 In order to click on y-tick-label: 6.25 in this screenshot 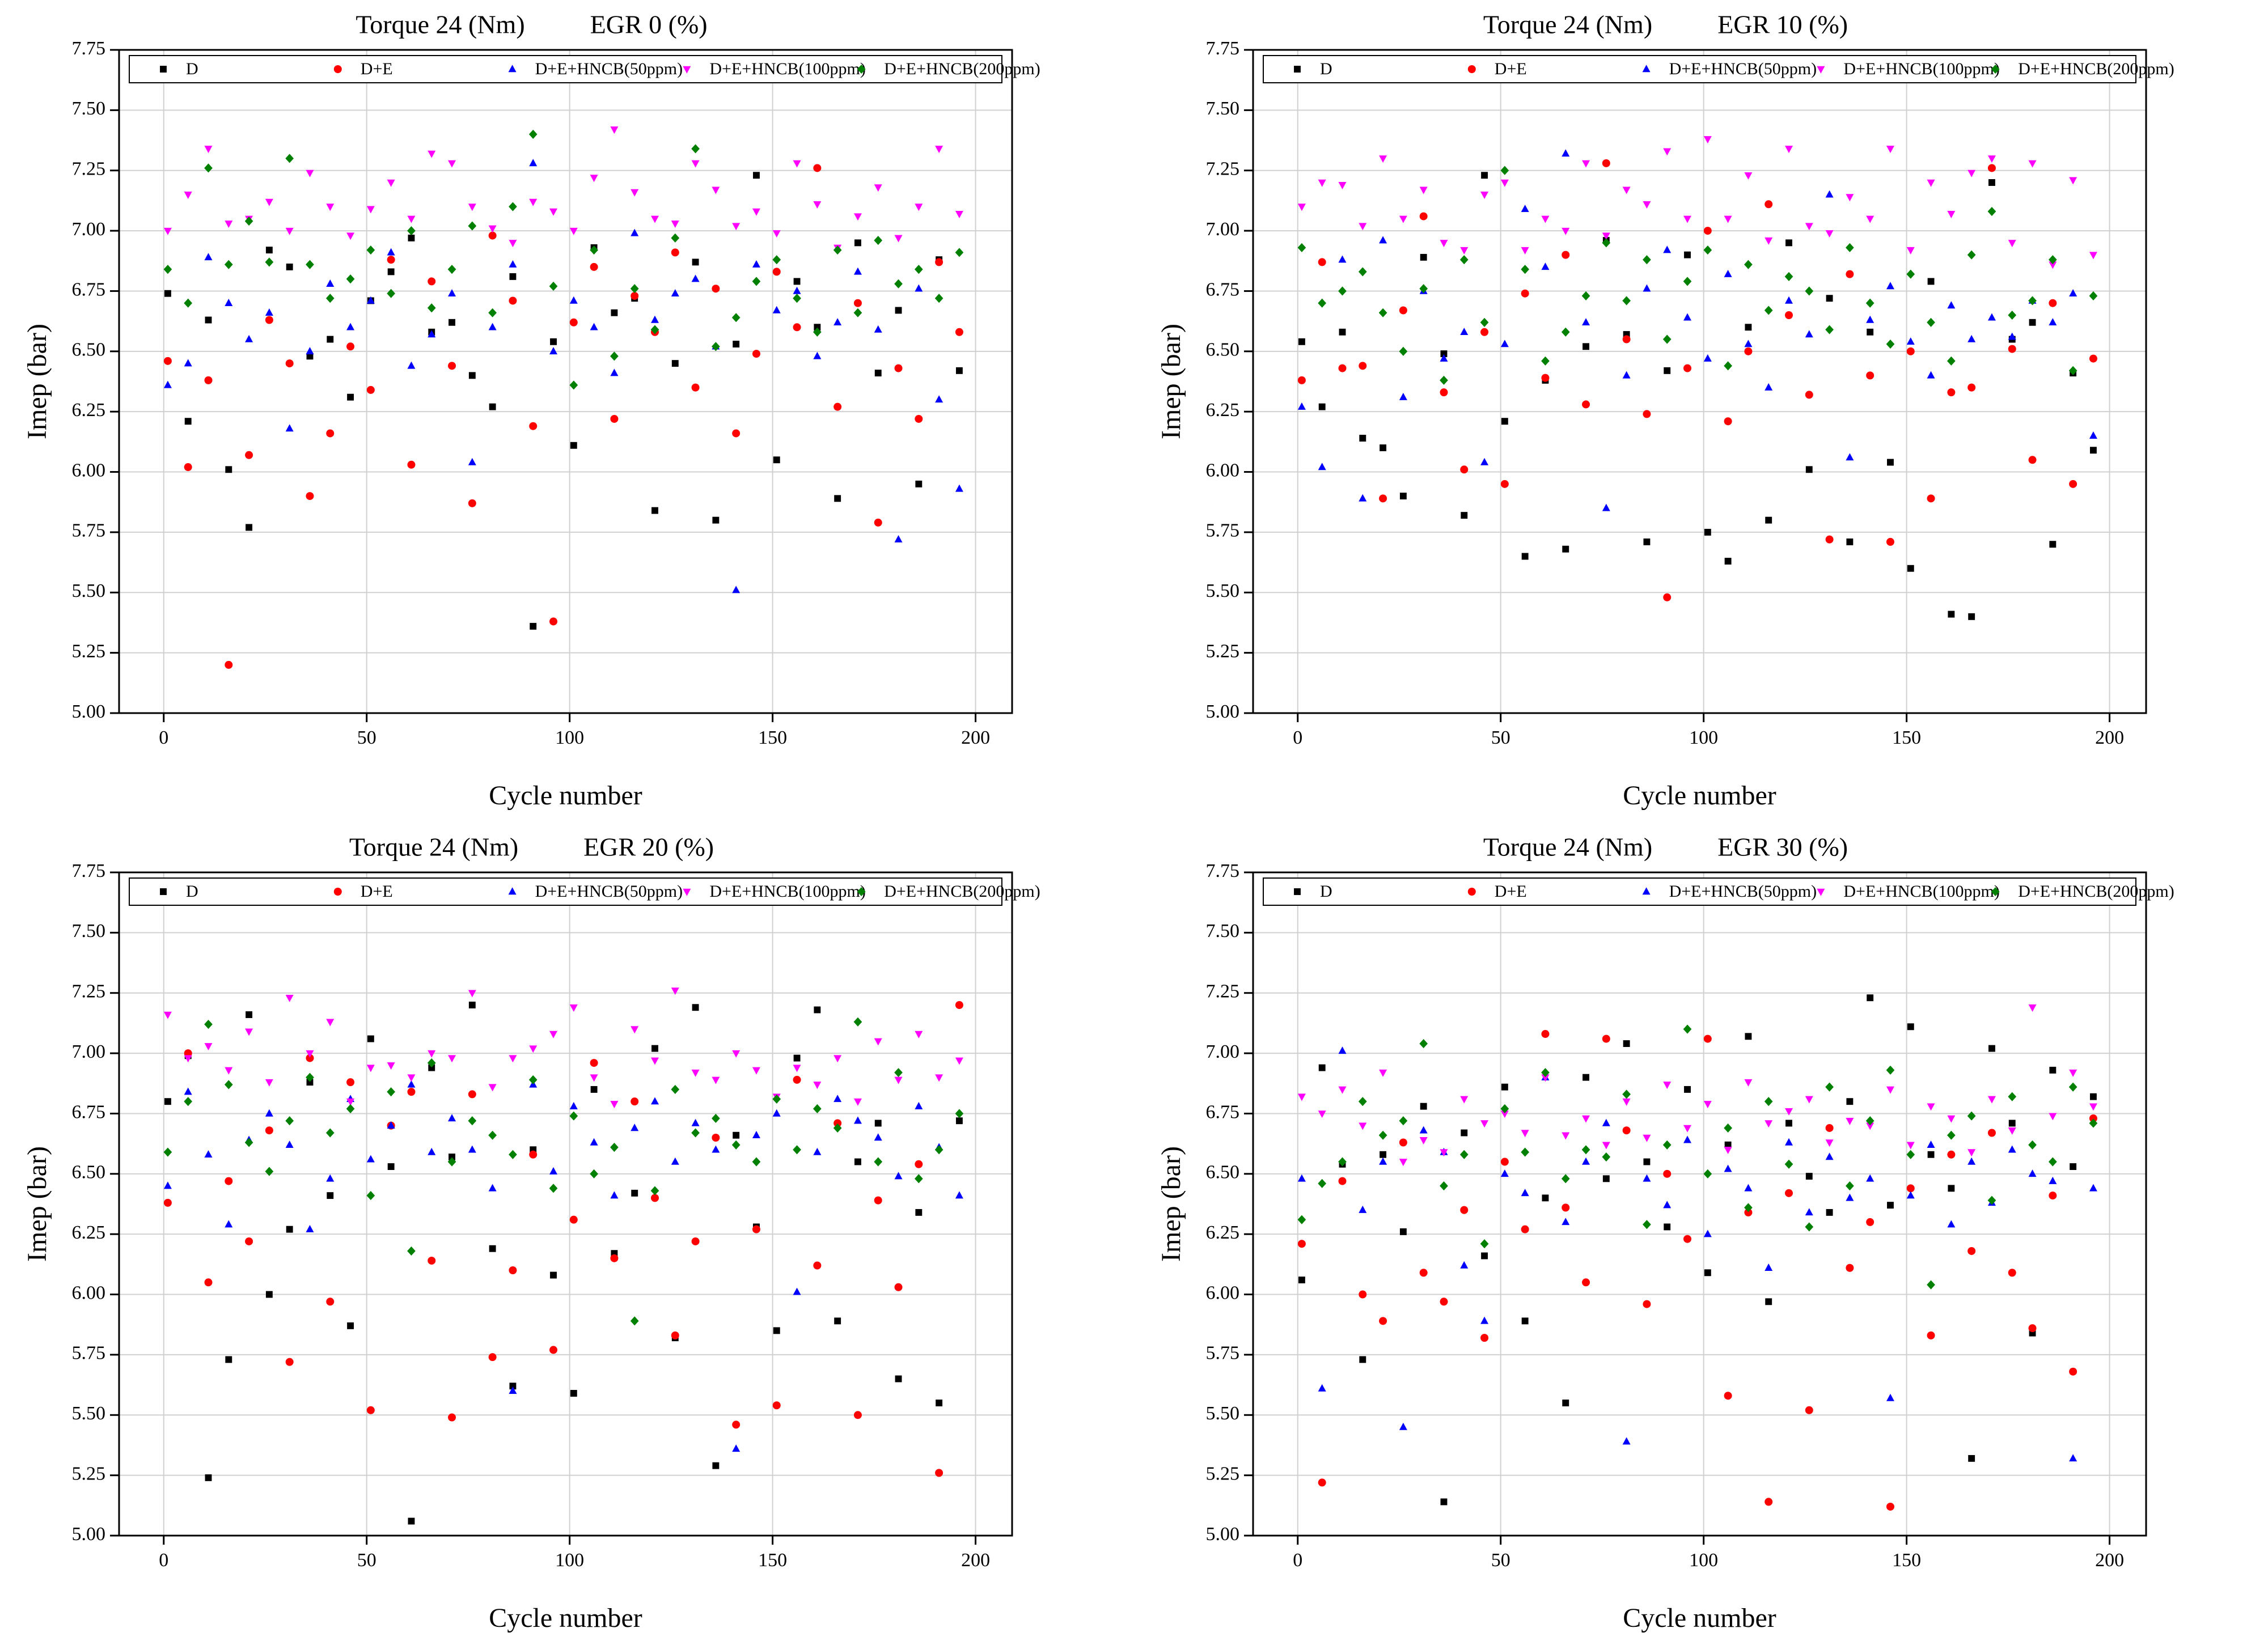, I will do `click(89, 410)`.